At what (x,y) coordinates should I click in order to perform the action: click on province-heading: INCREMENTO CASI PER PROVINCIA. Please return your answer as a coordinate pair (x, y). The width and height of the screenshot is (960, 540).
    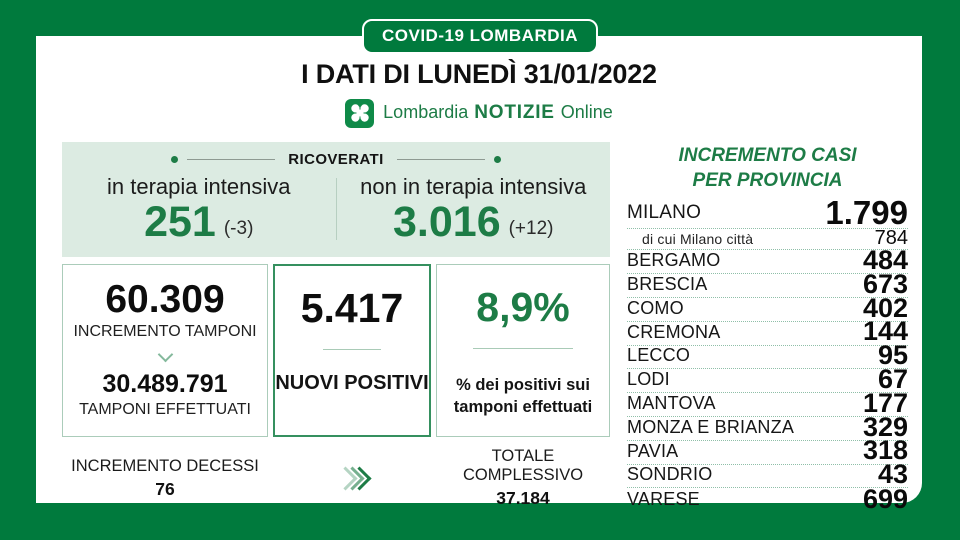
    Looking at the image, I should click on (767, 168).